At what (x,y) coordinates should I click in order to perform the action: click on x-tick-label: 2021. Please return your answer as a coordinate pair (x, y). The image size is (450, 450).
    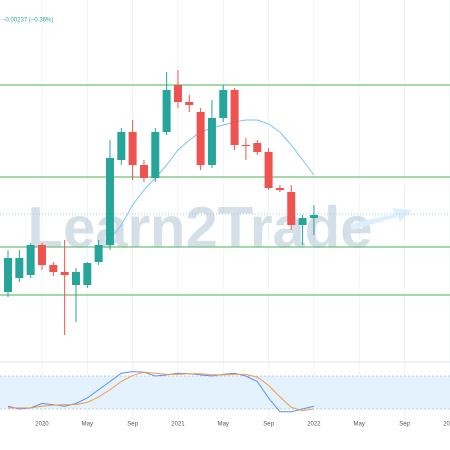
    Looking at the image, I should click on (178, 425).